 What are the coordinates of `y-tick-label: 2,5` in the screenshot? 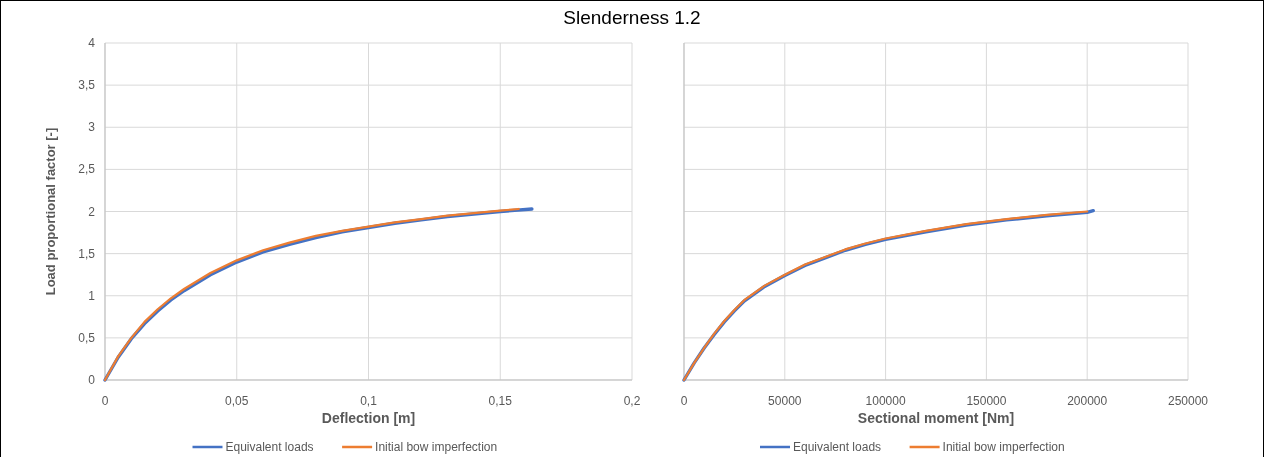 It's located at (87, 169).